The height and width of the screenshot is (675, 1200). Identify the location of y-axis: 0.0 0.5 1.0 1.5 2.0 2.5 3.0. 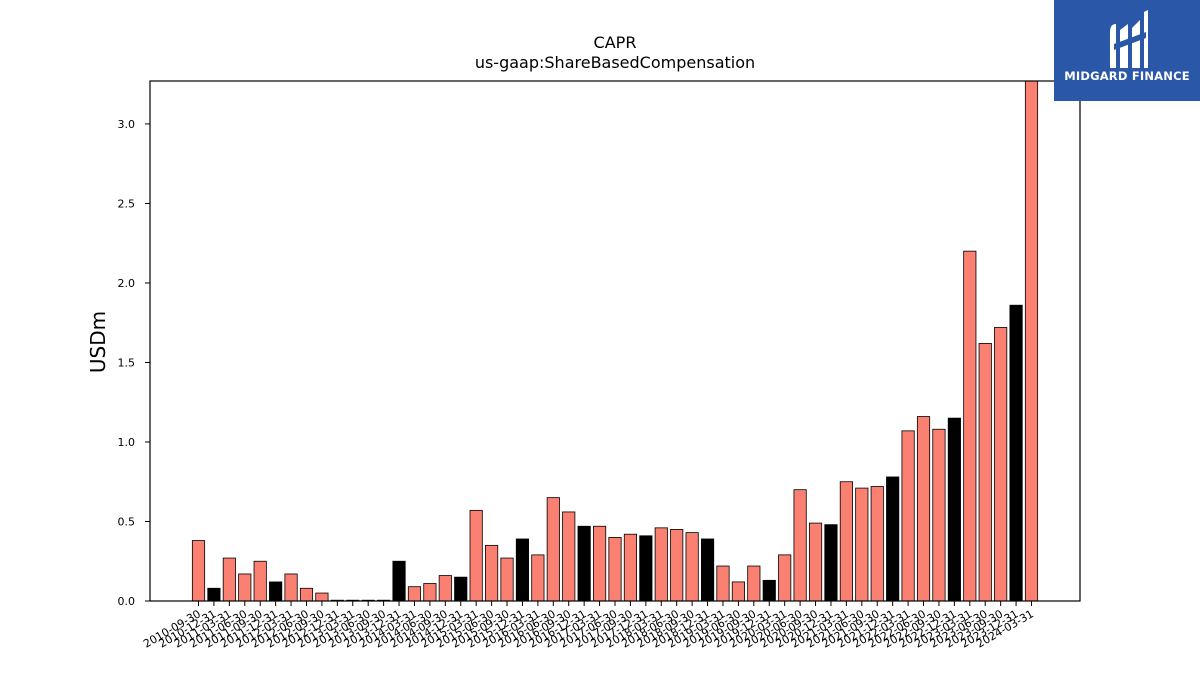
(134, 363).